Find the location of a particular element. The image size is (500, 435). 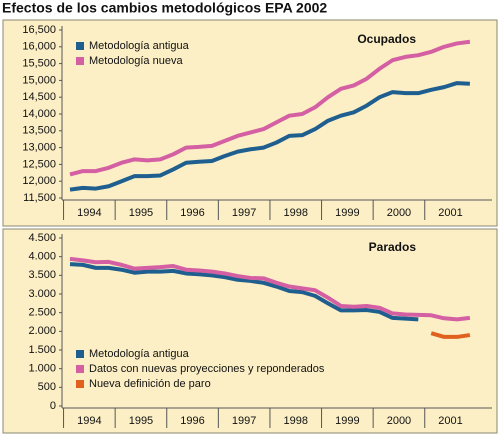

annotation: Parados is located at coordinates (393, 247).